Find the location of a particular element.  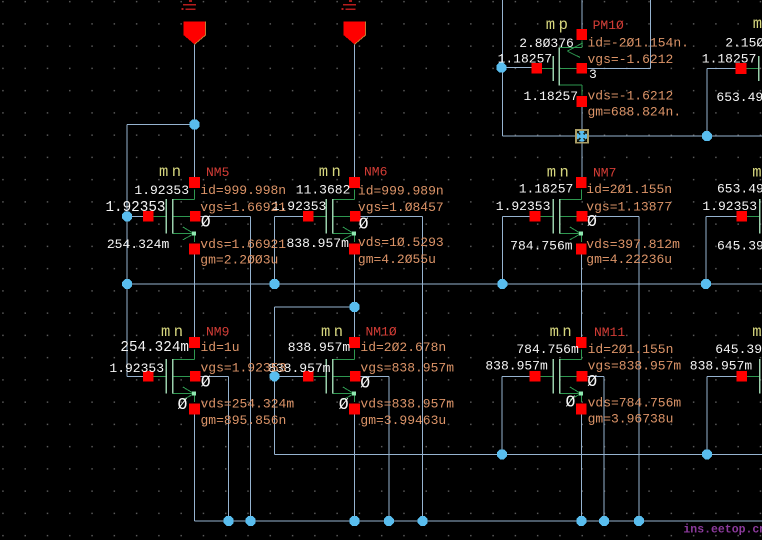

svg-text: gm=688.824n. is located at coordinates (635, 111).